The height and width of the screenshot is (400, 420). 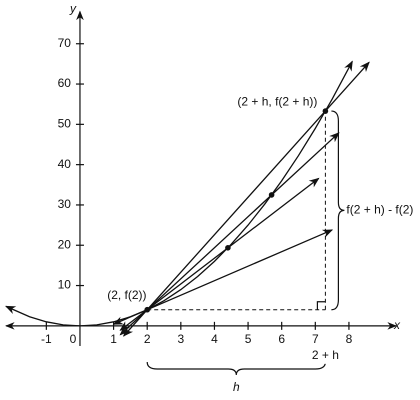 I want to click on y-tick-label: 50, so click(x=65, y=124).